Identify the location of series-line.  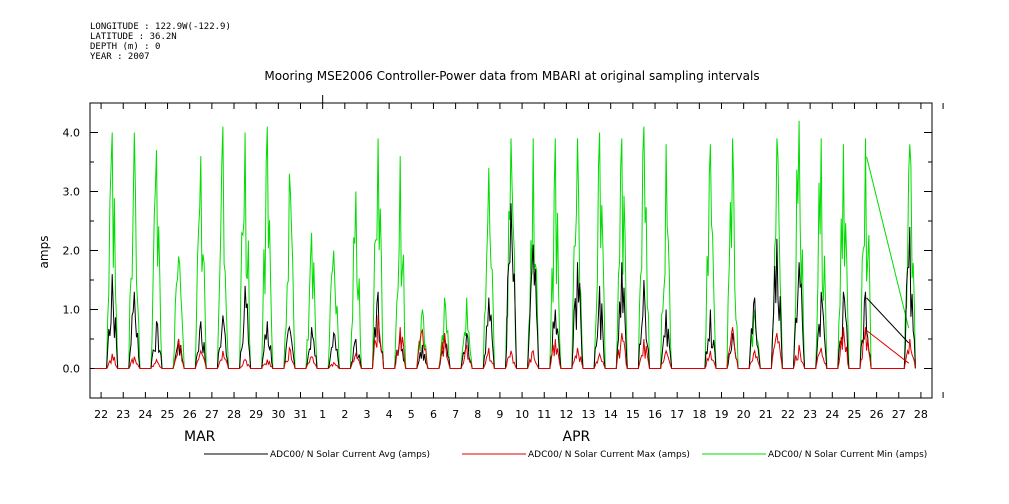
(505, 342).